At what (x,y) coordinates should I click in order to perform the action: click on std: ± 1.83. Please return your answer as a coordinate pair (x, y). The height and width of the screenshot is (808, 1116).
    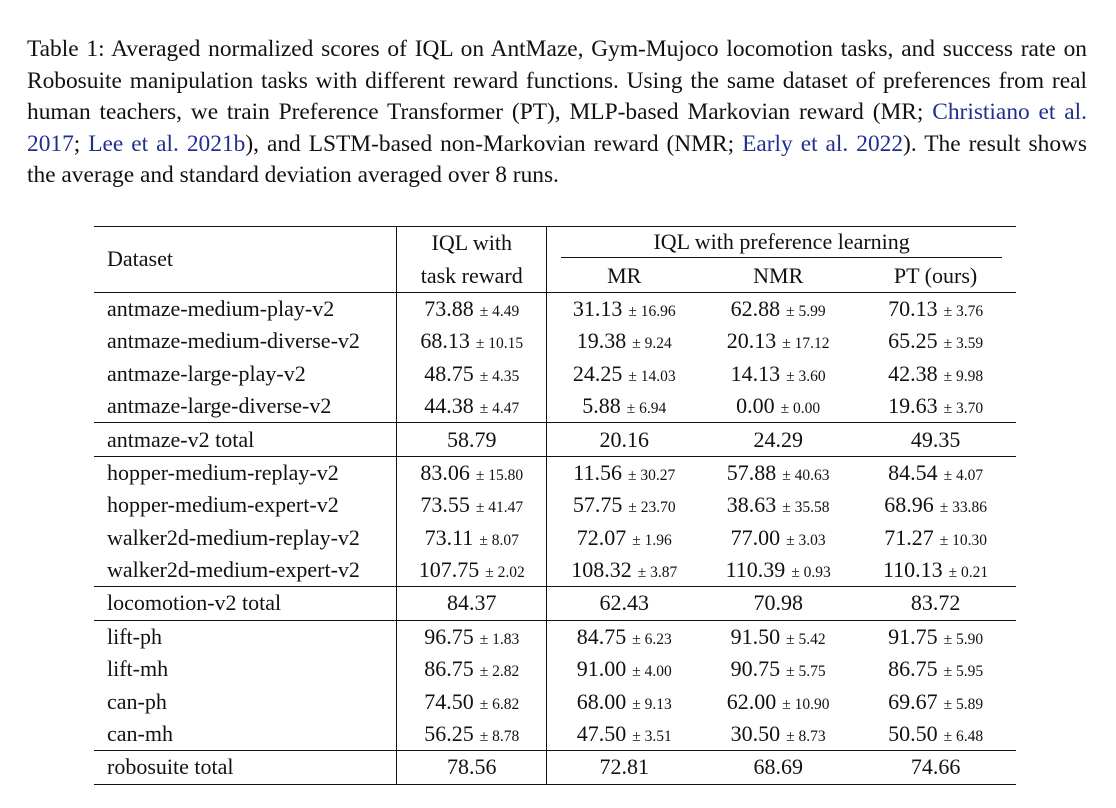
    Looking at the image, I should click on (499, 639).